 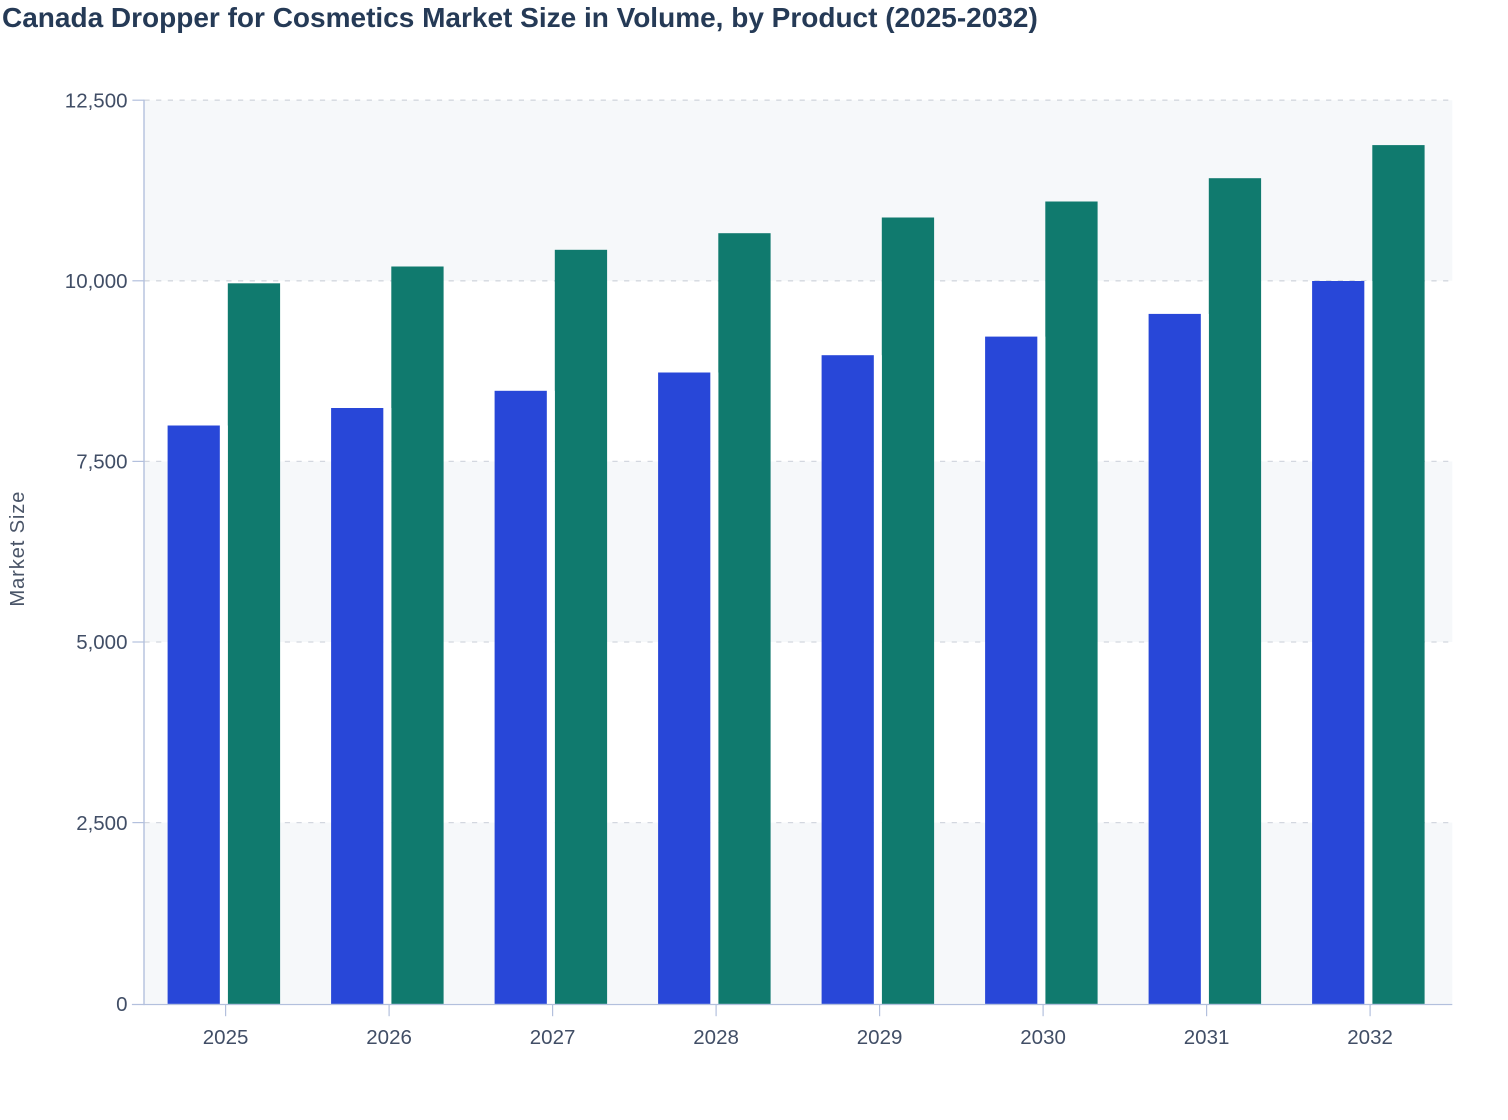 What do you see at coordinates (1370, 1037) in the screenshot?
I see `svg-text: 2032` at bounding box center [1370, 1037].